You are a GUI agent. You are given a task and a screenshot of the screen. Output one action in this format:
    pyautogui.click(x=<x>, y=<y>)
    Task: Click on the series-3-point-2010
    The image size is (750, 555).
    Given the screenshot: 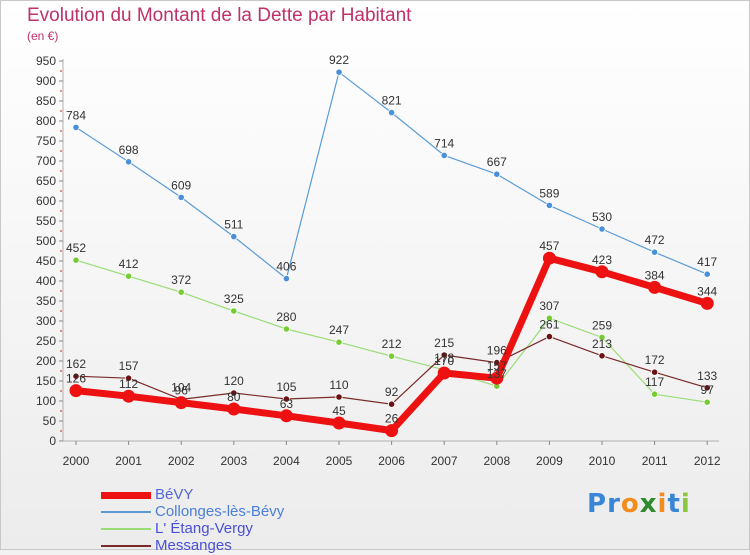 What is the action you would take?
    pyautogui.click(x=602, y=356)
    